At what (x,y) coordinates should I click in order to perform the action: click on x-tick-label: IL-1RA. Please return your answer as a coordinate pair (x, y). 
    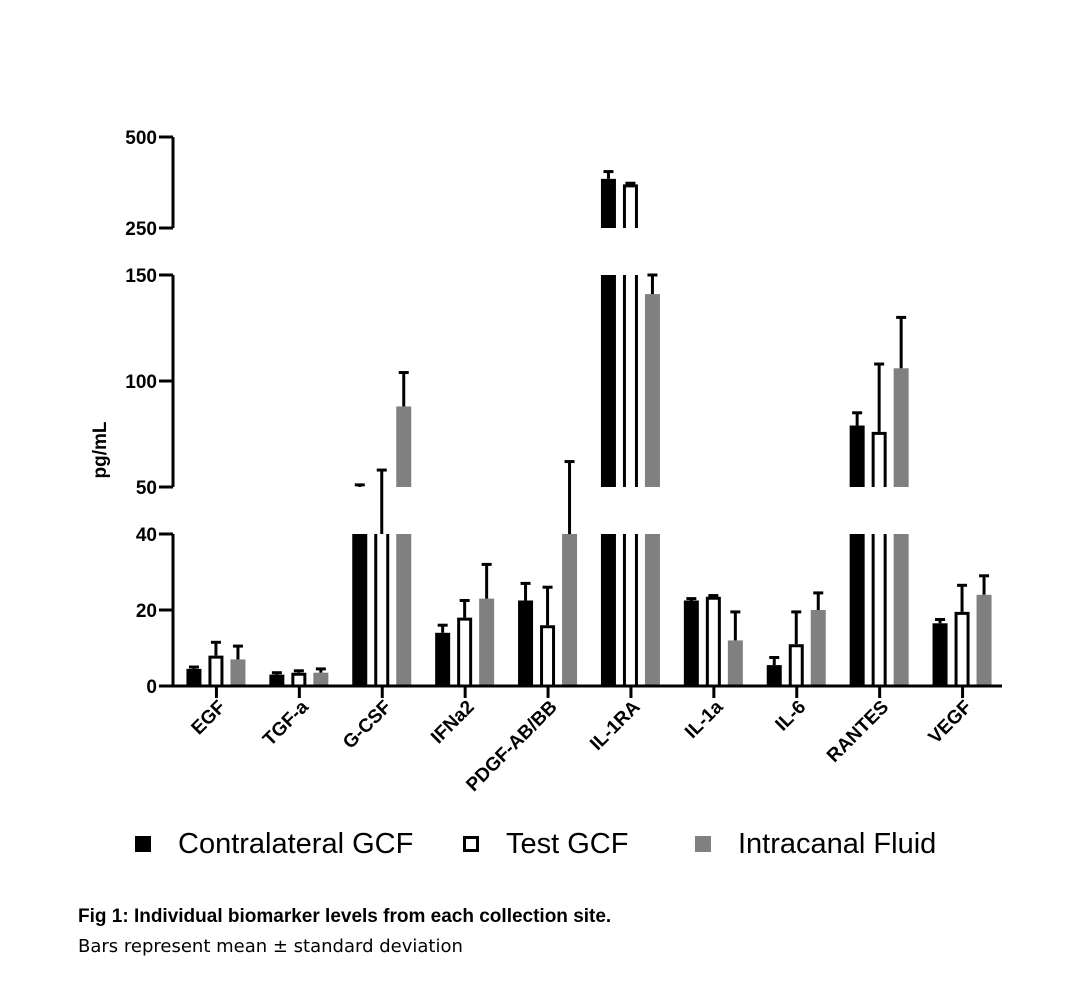
    Looking at the image, I should click on (615, 725).